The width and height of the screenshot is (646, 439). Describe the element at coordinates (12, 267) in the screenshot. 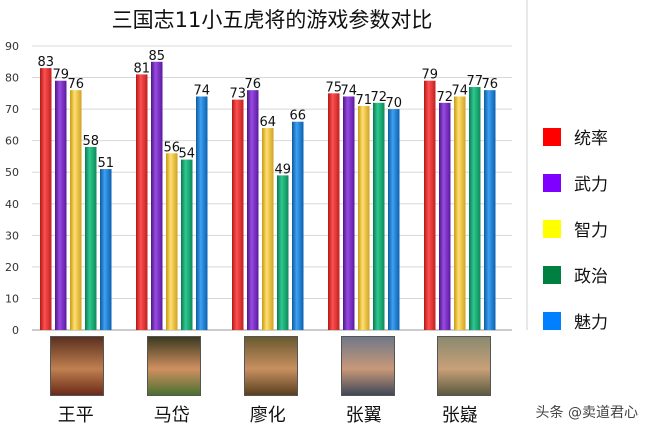

I see `y-tick-label: 20` at that location.